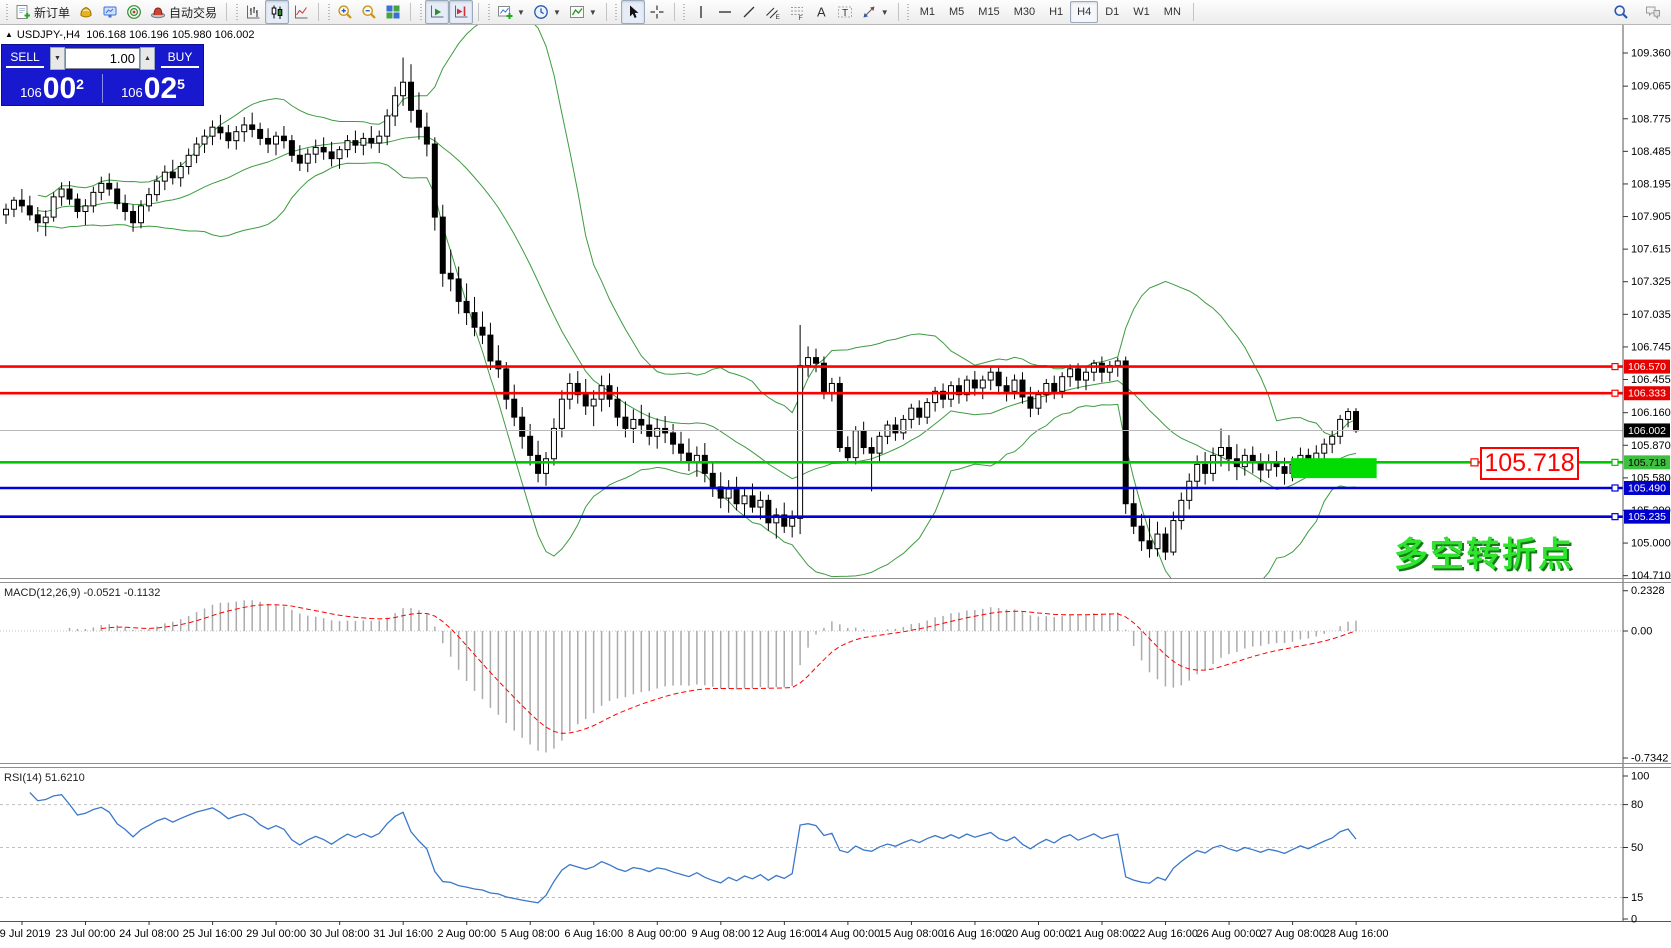  What do you see at coordinates (466, 934) in the screenshot?
I see `svg-text: 2 Aug 00:00` at bounding box center [466, 934].